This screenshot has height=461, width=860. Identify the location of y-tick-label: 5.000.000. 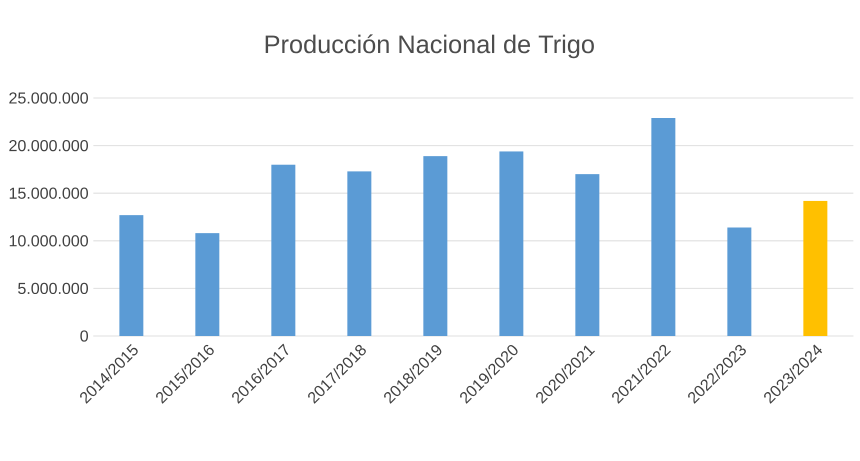
(53, 288).